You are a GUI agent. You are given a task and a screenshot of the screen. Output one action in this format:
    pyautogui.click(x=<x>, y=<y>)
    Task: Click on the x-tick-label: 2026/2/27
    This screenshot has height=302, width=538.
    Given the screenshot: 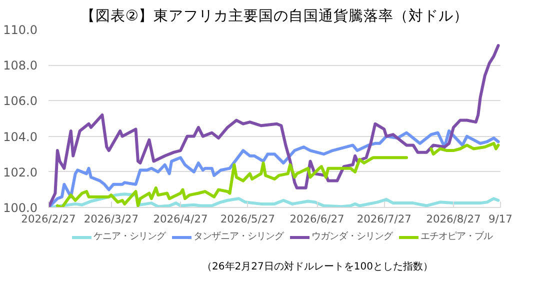 What is the action you would take?
    pyautogui.click(x=48, y=219)
    